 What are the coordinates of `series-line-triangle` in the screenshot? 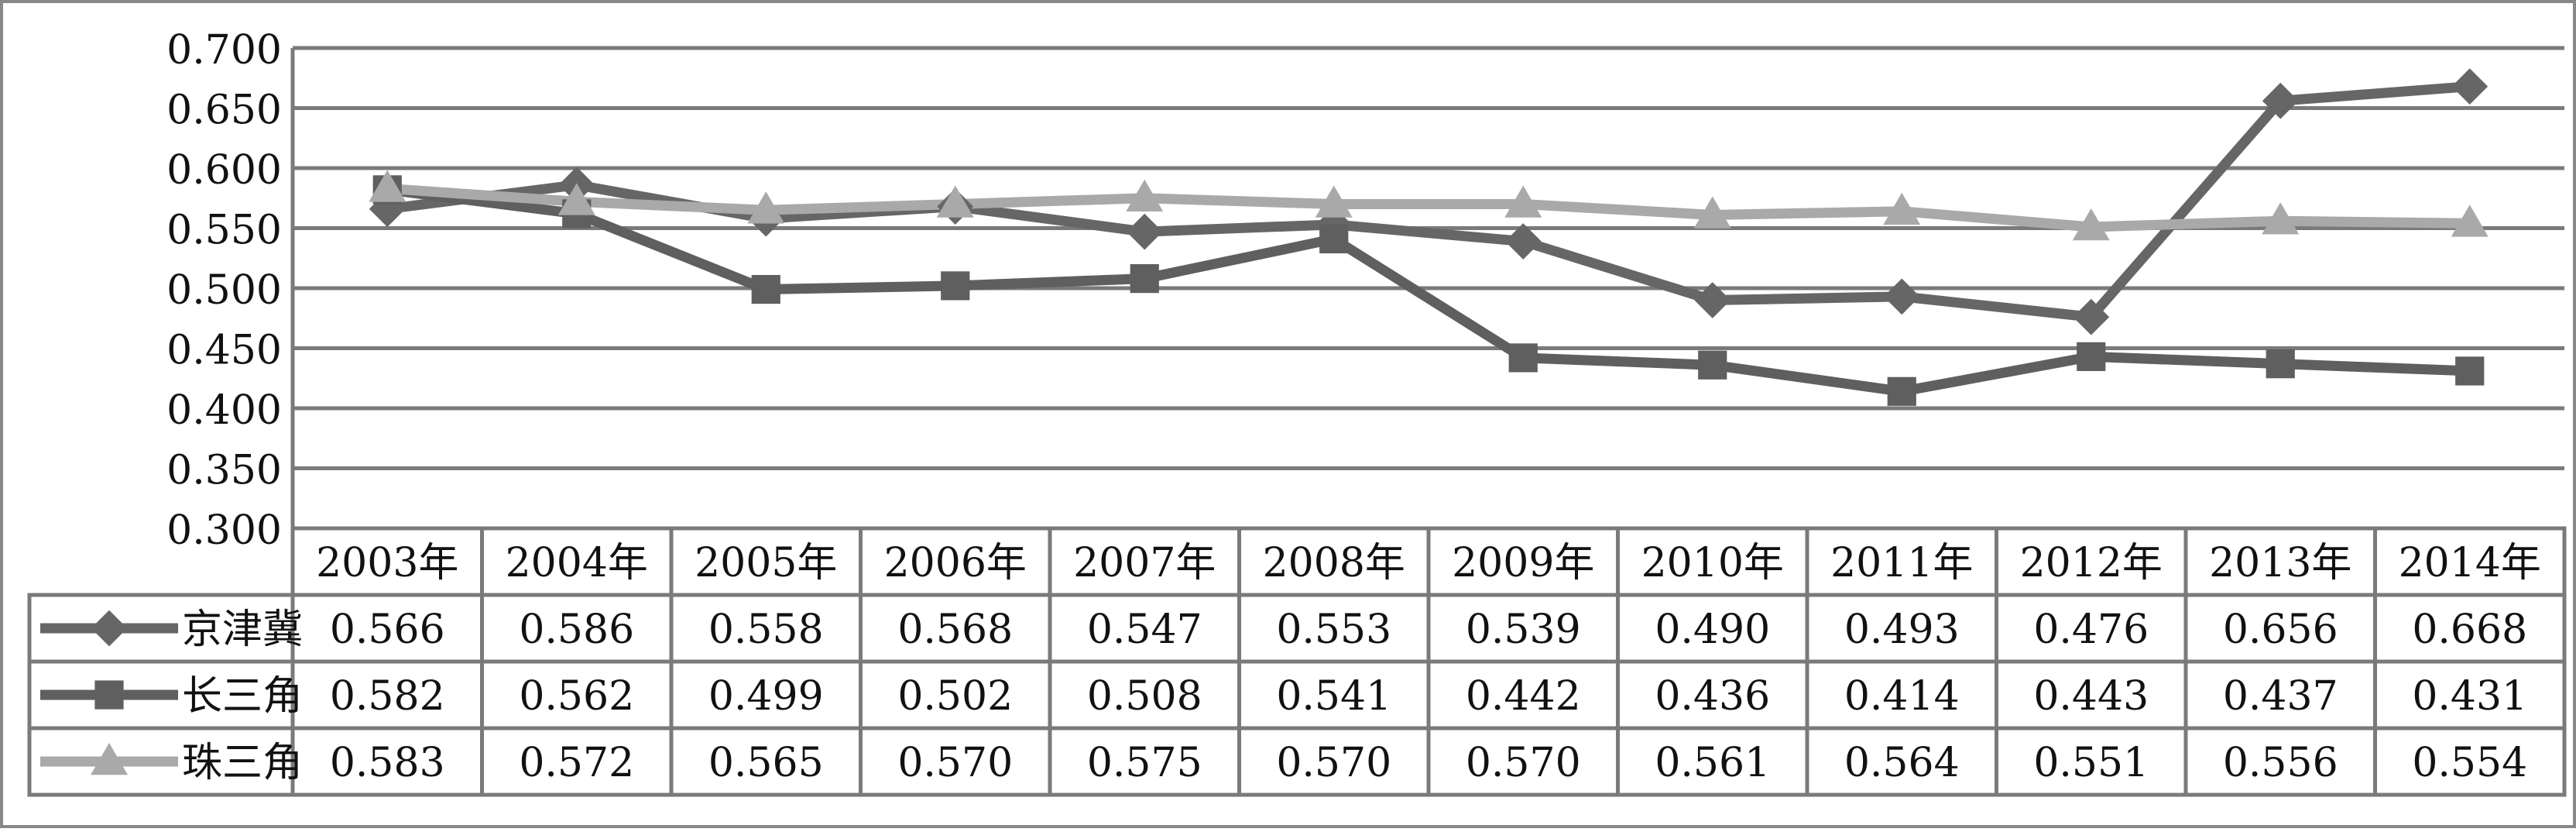 It's located at (1428, 207).